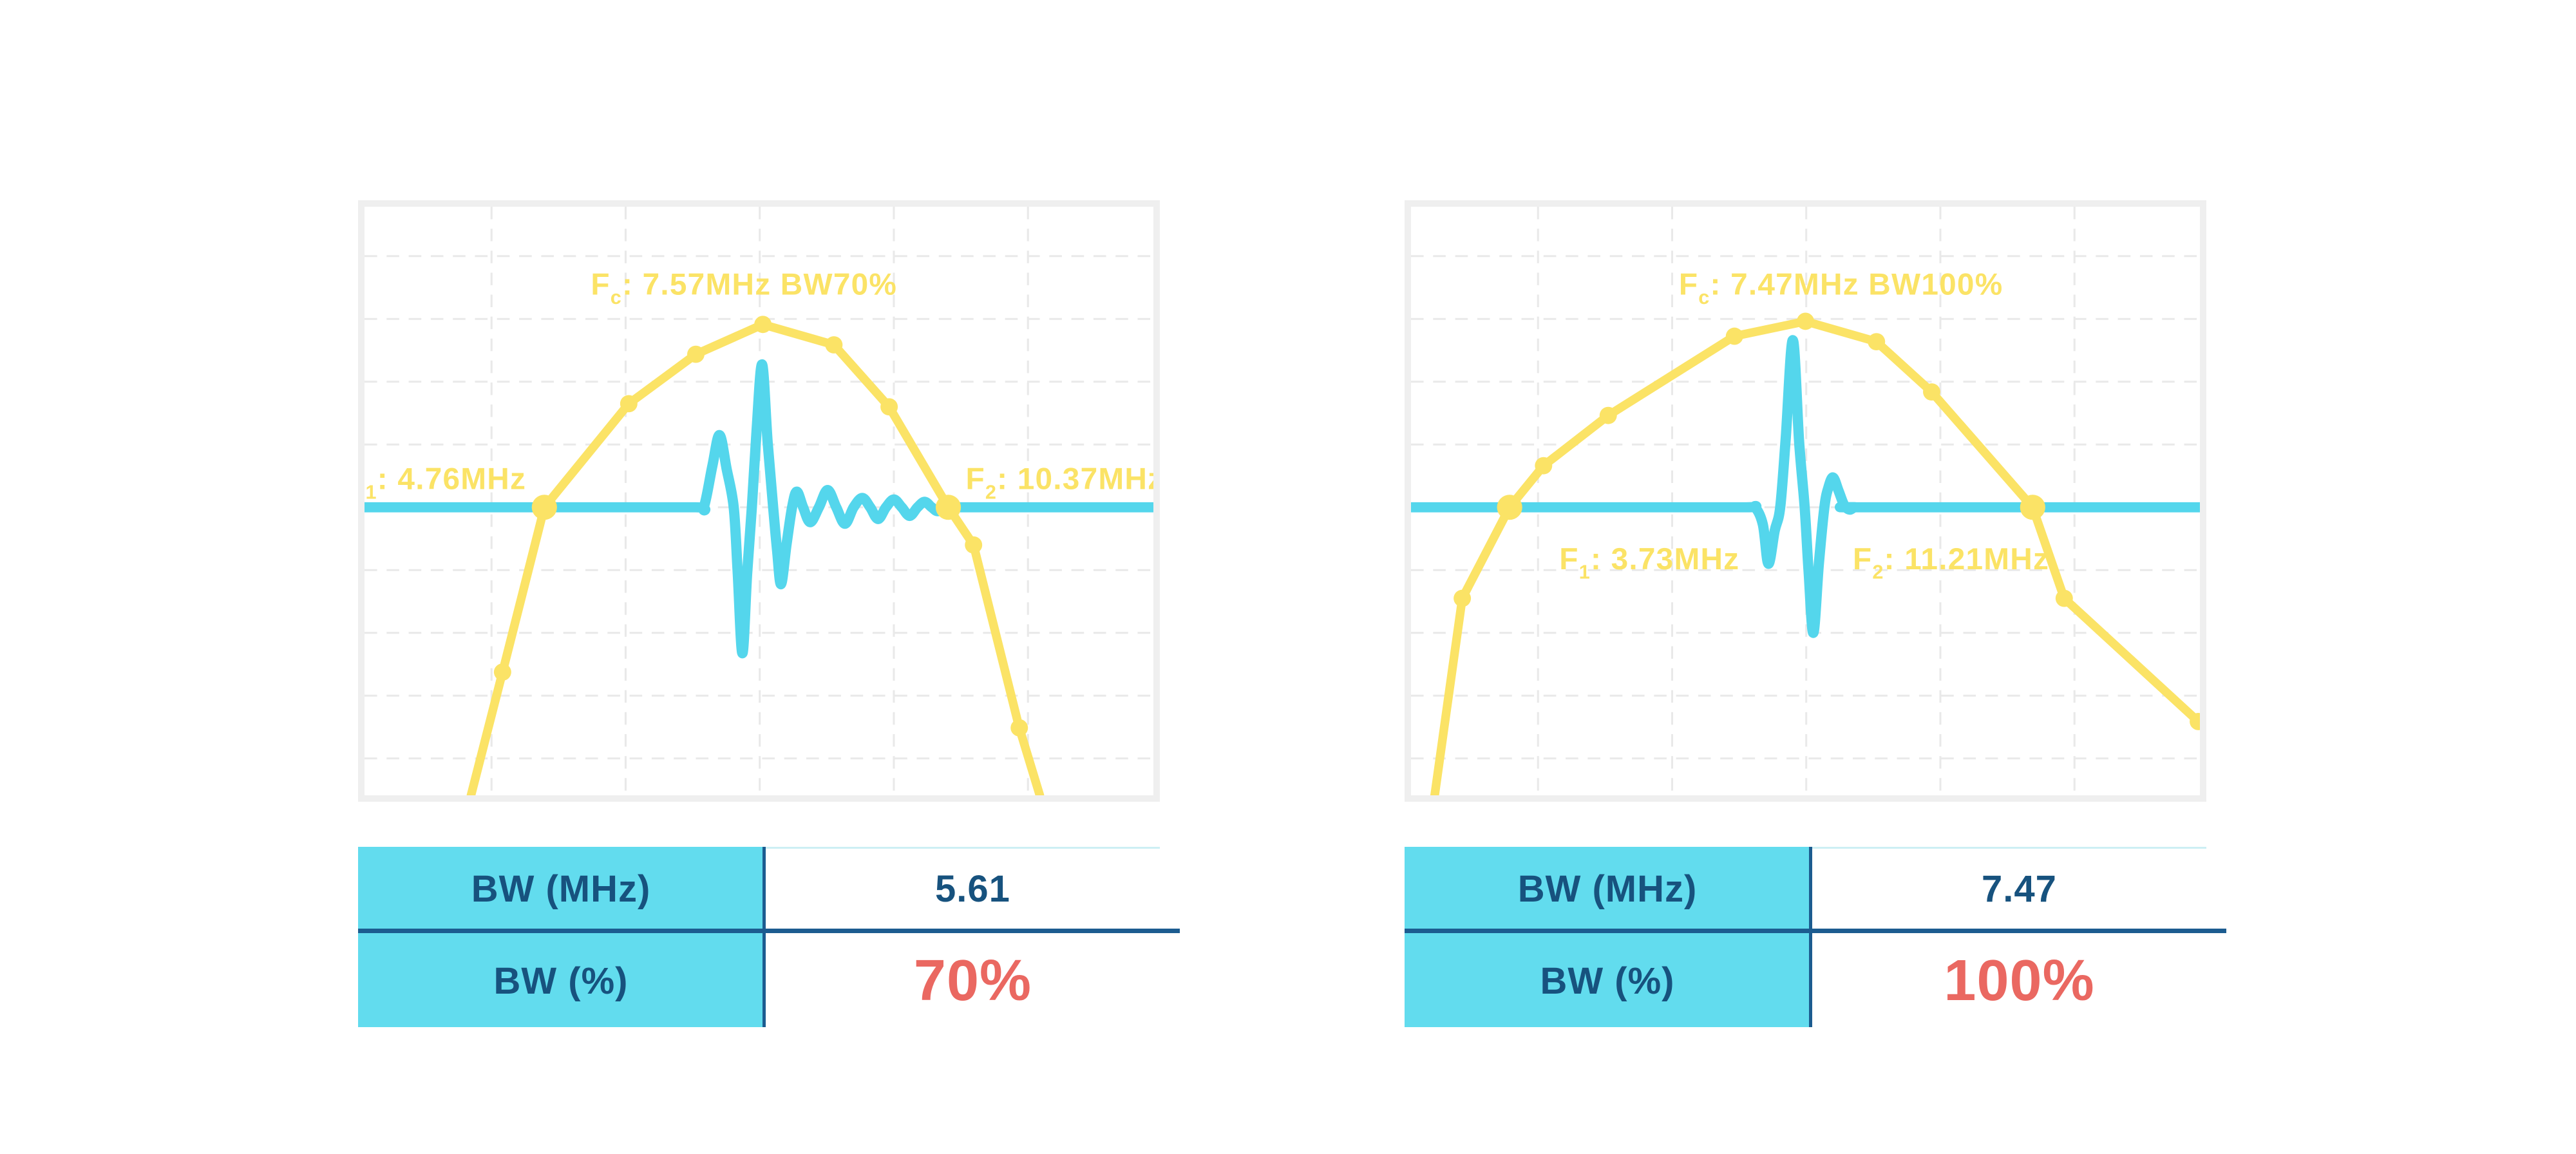 Image resolution: width=2576 pixels, height=1154 pixels. I want to click on bandwidth-table-left: BW (MHz) 5.61 BW (%) 70%, so click(769, 937).